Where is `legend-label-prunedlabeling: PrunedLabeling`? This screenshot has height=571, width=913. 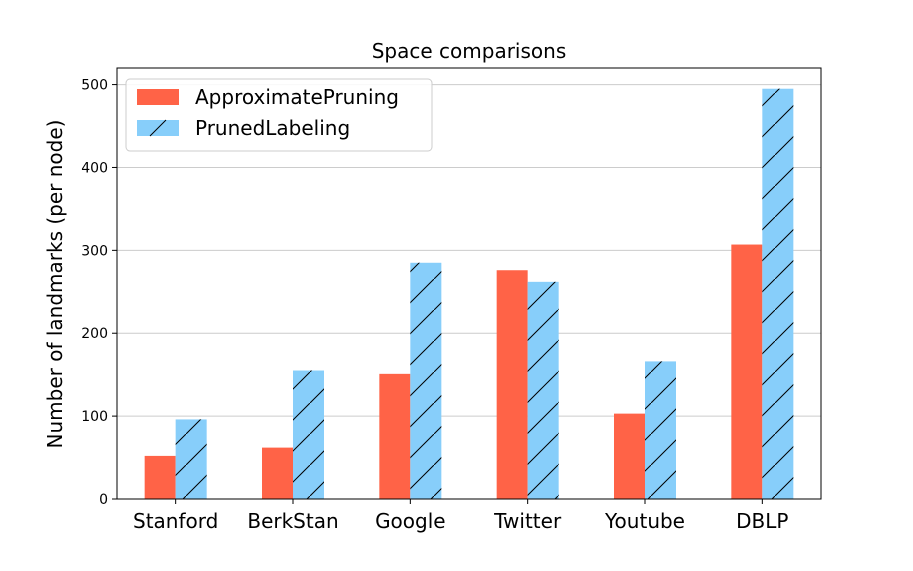 legend-label-prunedlabeling: PrunedLabeling is located at coordinates (272, 128).